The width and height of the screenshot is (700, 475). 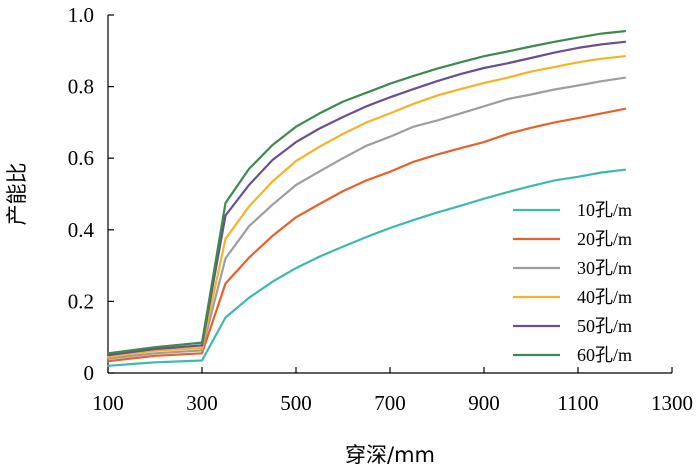 What do you see at coordinates (108, 403) in the screenshot?
I see `x-tick-label: 100` at bounding box center [108, 403].